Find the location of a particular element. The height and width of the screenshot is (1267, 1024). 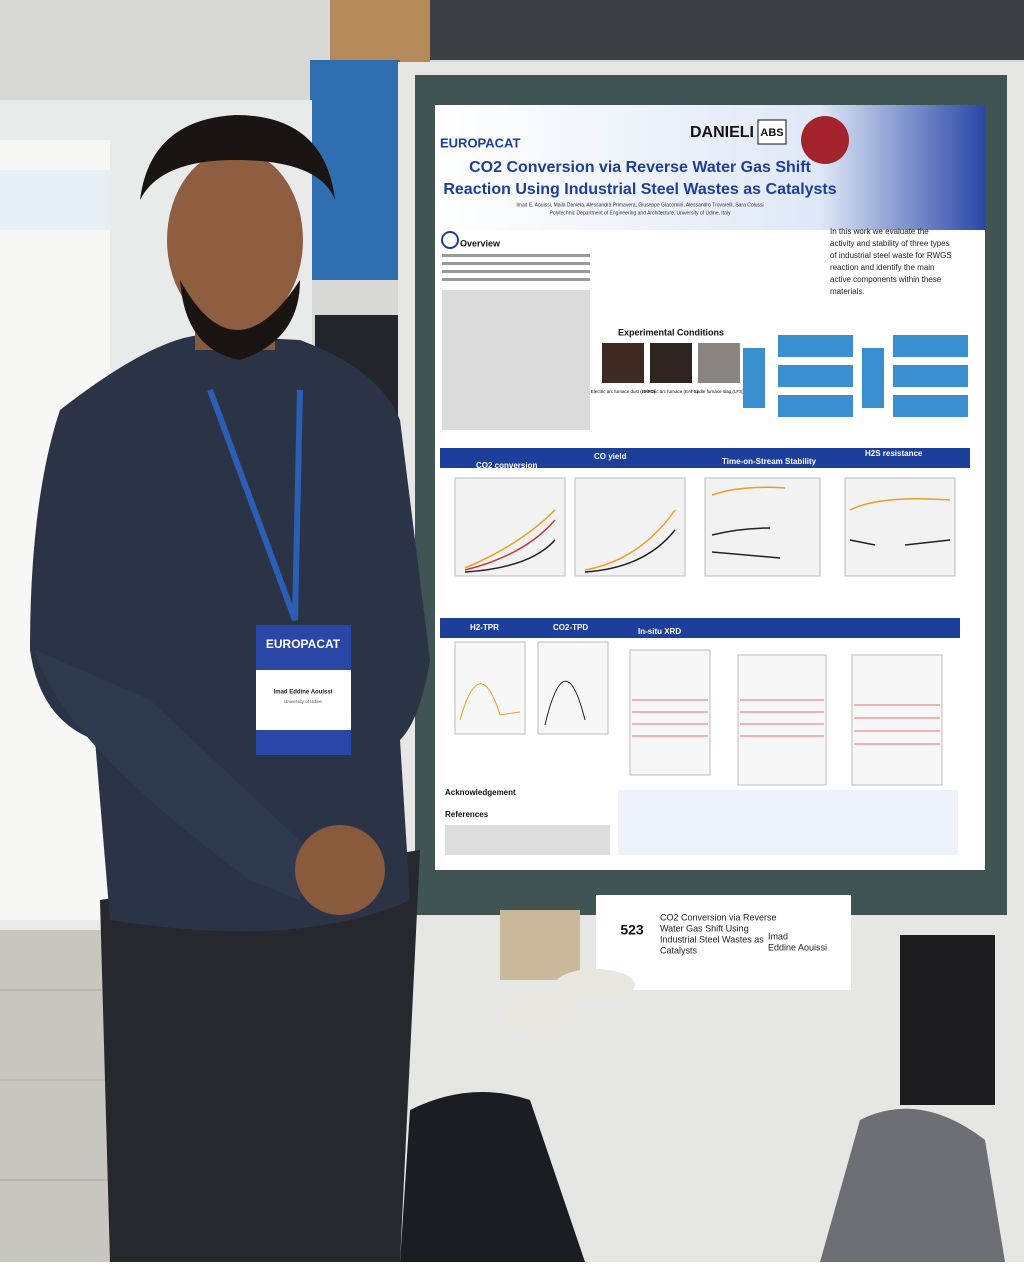

face is located at coordinates (235, 240).